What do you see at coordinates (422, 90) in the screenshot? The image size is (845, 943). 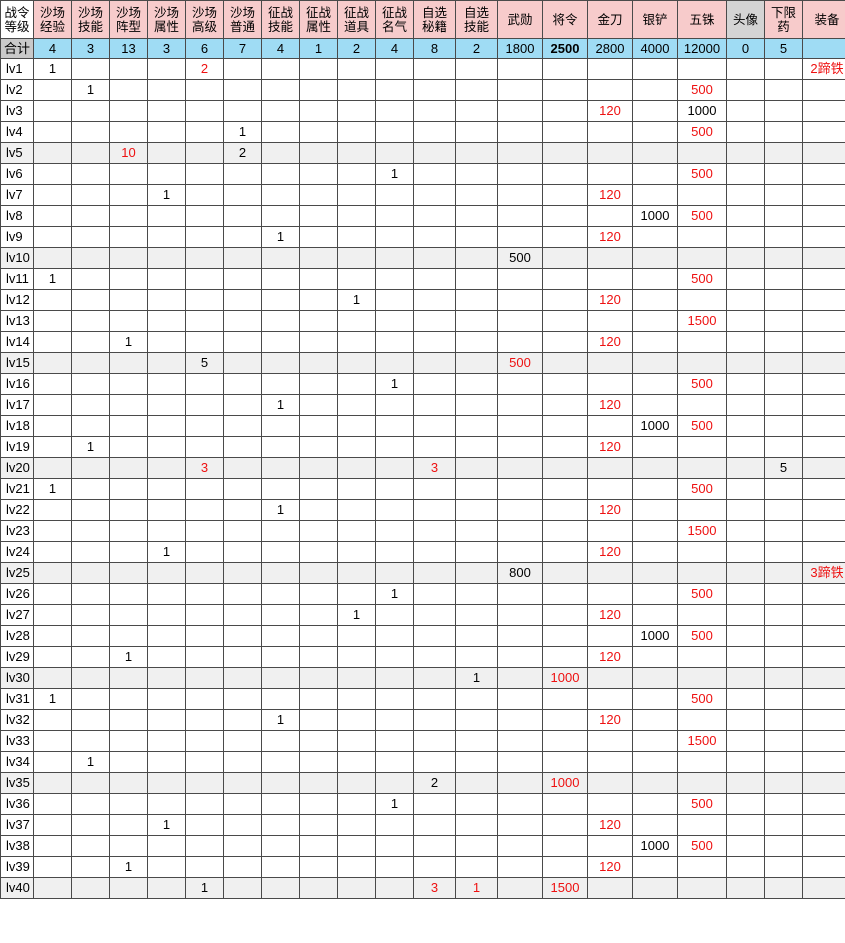 I see `table-row: lv2 1 500` at bounding box center [422, 90].